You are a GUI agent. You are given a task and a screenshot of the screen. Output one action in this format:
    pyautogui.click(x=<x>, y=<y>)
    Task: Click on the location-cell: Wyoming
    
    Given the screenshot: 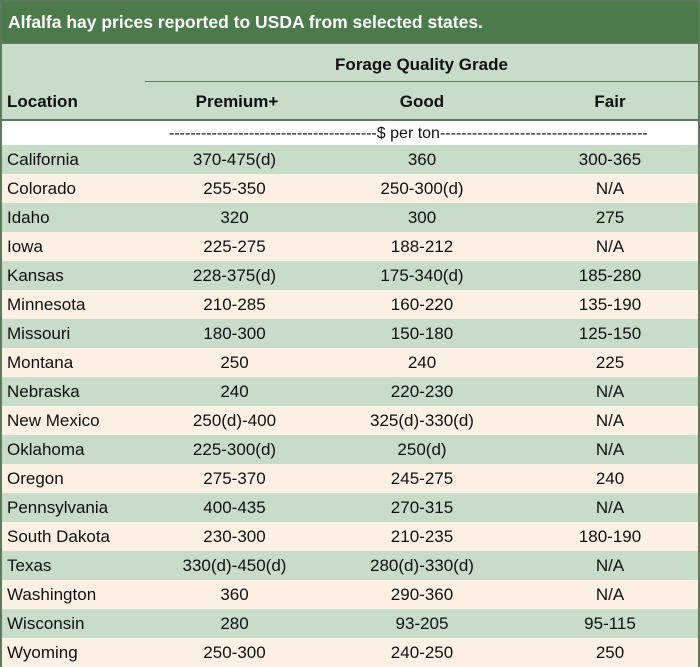 What is the action you would take?
    pyautogui.click(x=42, y=652)
    